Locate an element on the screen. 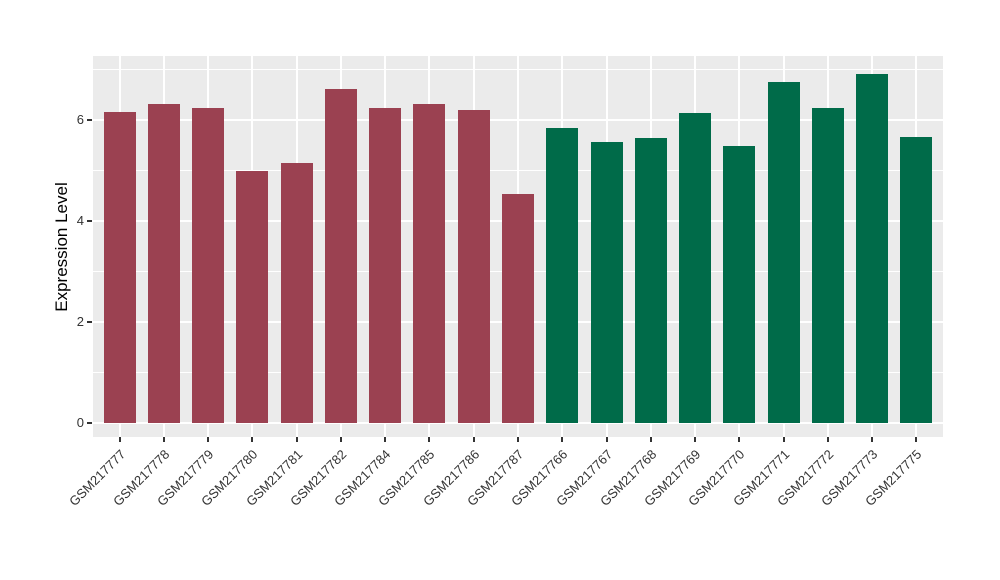  bar-GSM217784 is located at coordinates (385, 265).